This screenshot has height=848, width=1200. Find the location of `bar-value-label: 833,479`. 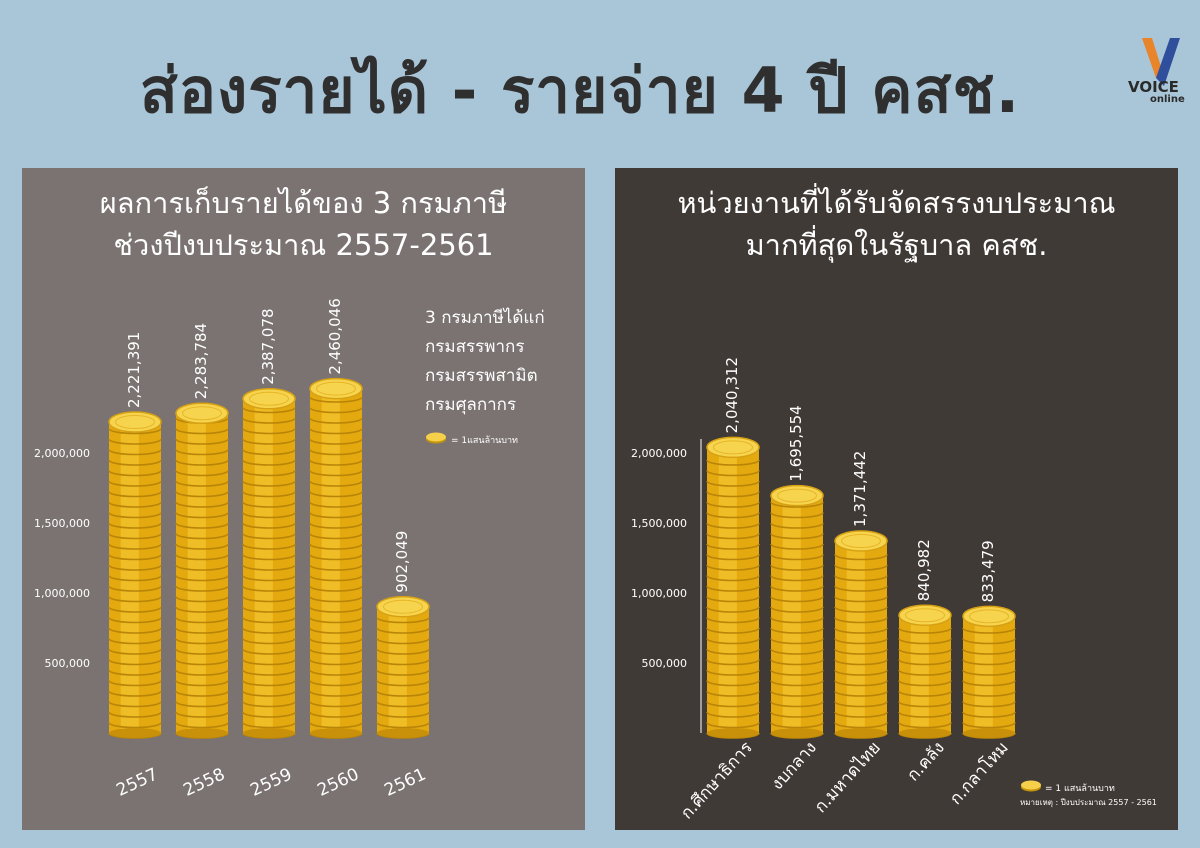

bar-value-label: 833,479 is located at coordinates (988, 571).